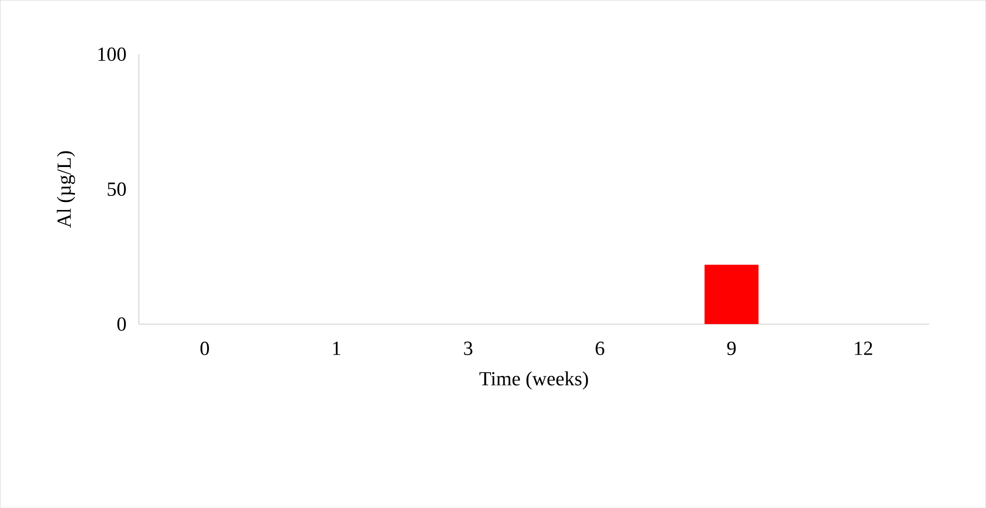 Image resolution: width=986 pixels, height=508 pixels. What do you see at coordinates (204, 349) in the screenshot?
I see `x-tick-label: 0` at bounding box center [204, 349].